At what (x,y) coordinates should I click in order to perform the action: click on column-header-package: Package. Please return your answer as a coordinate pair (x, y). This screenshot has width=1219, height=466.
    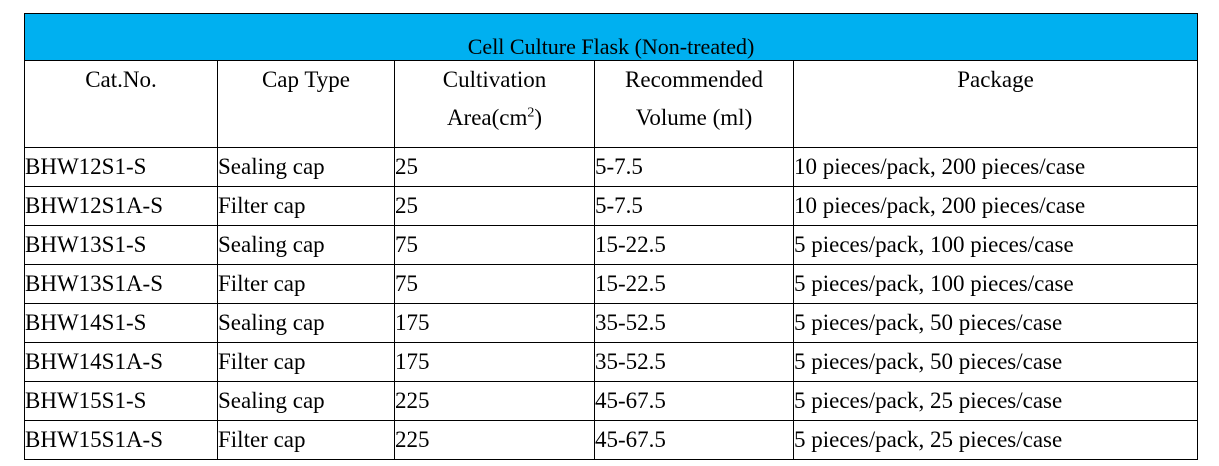
    Looking at the image, I should click on (995, 104).